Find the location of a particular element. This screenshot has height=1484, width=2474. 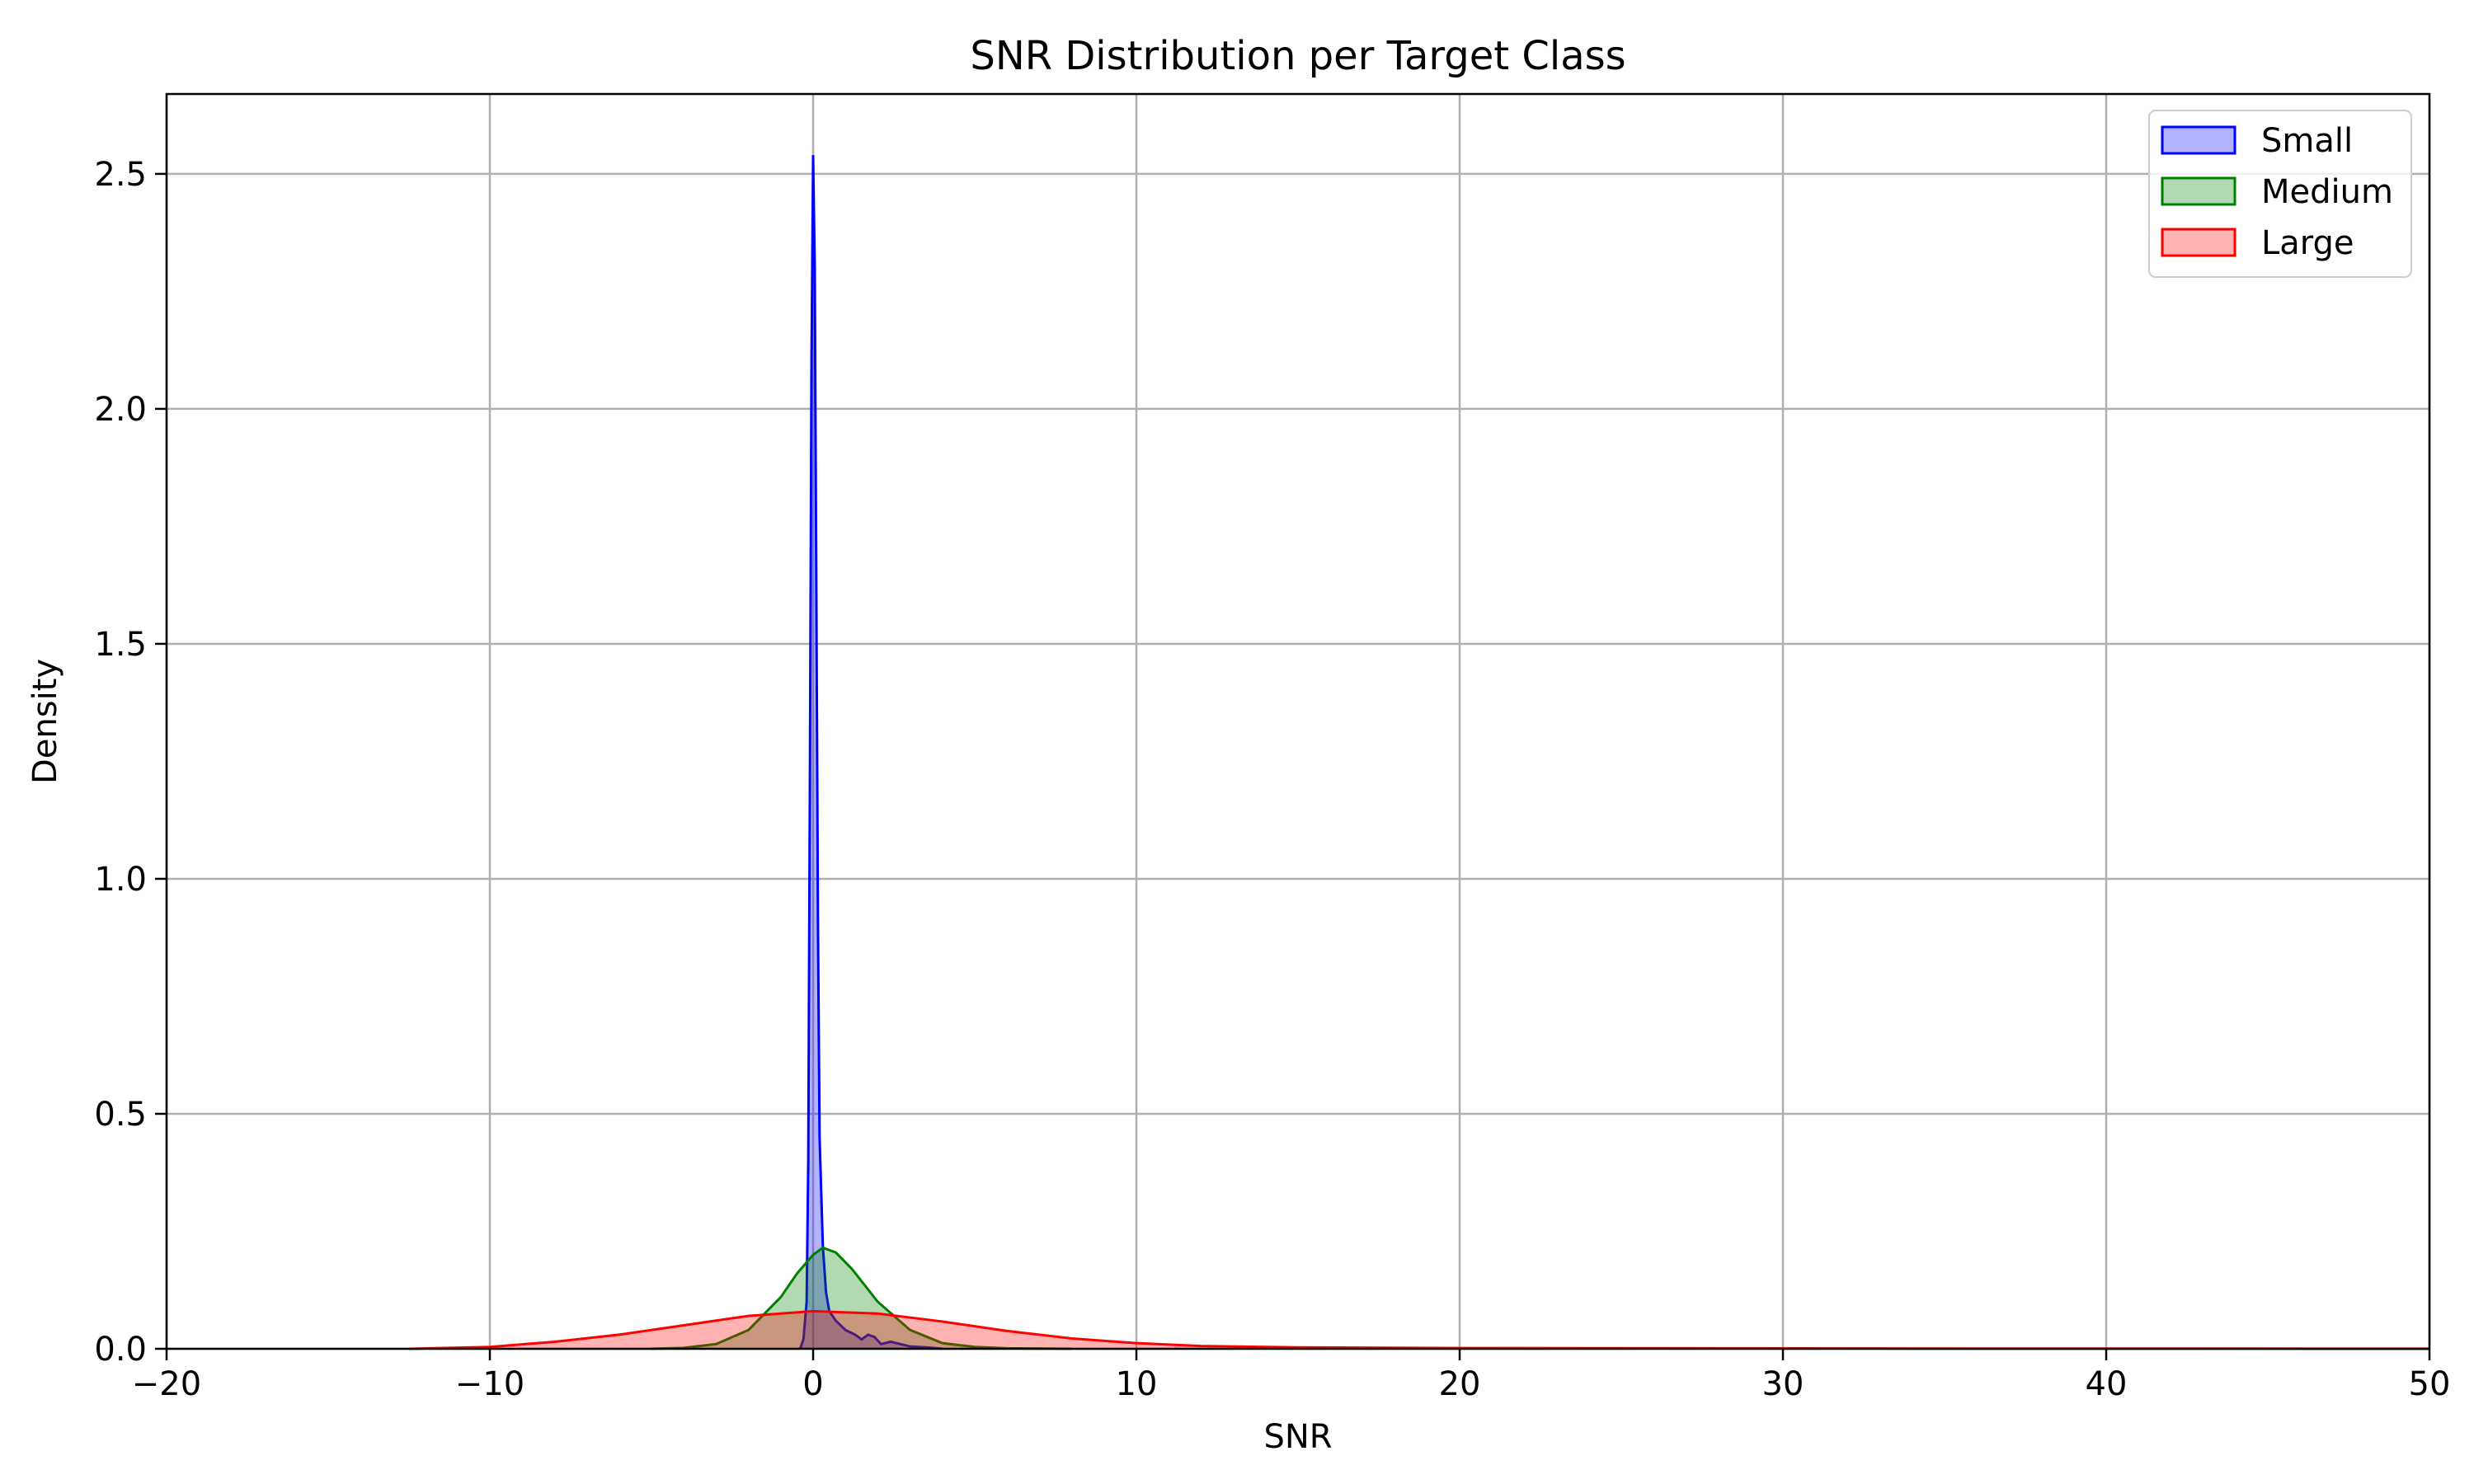

series-area-large is located at coordinates (1419, 1330).